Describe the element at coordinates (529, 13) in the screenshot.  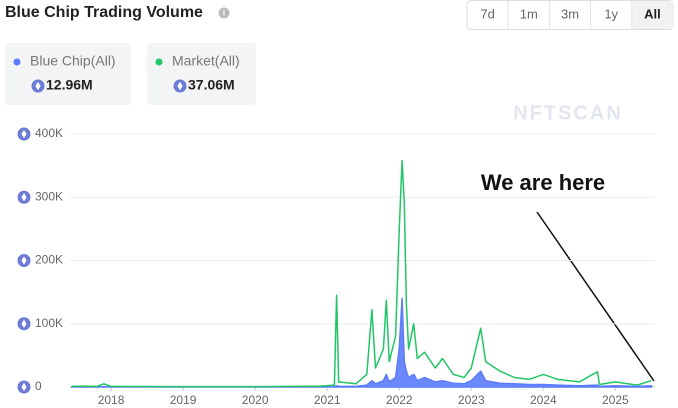
I see `filter-button: 1m` at that location.